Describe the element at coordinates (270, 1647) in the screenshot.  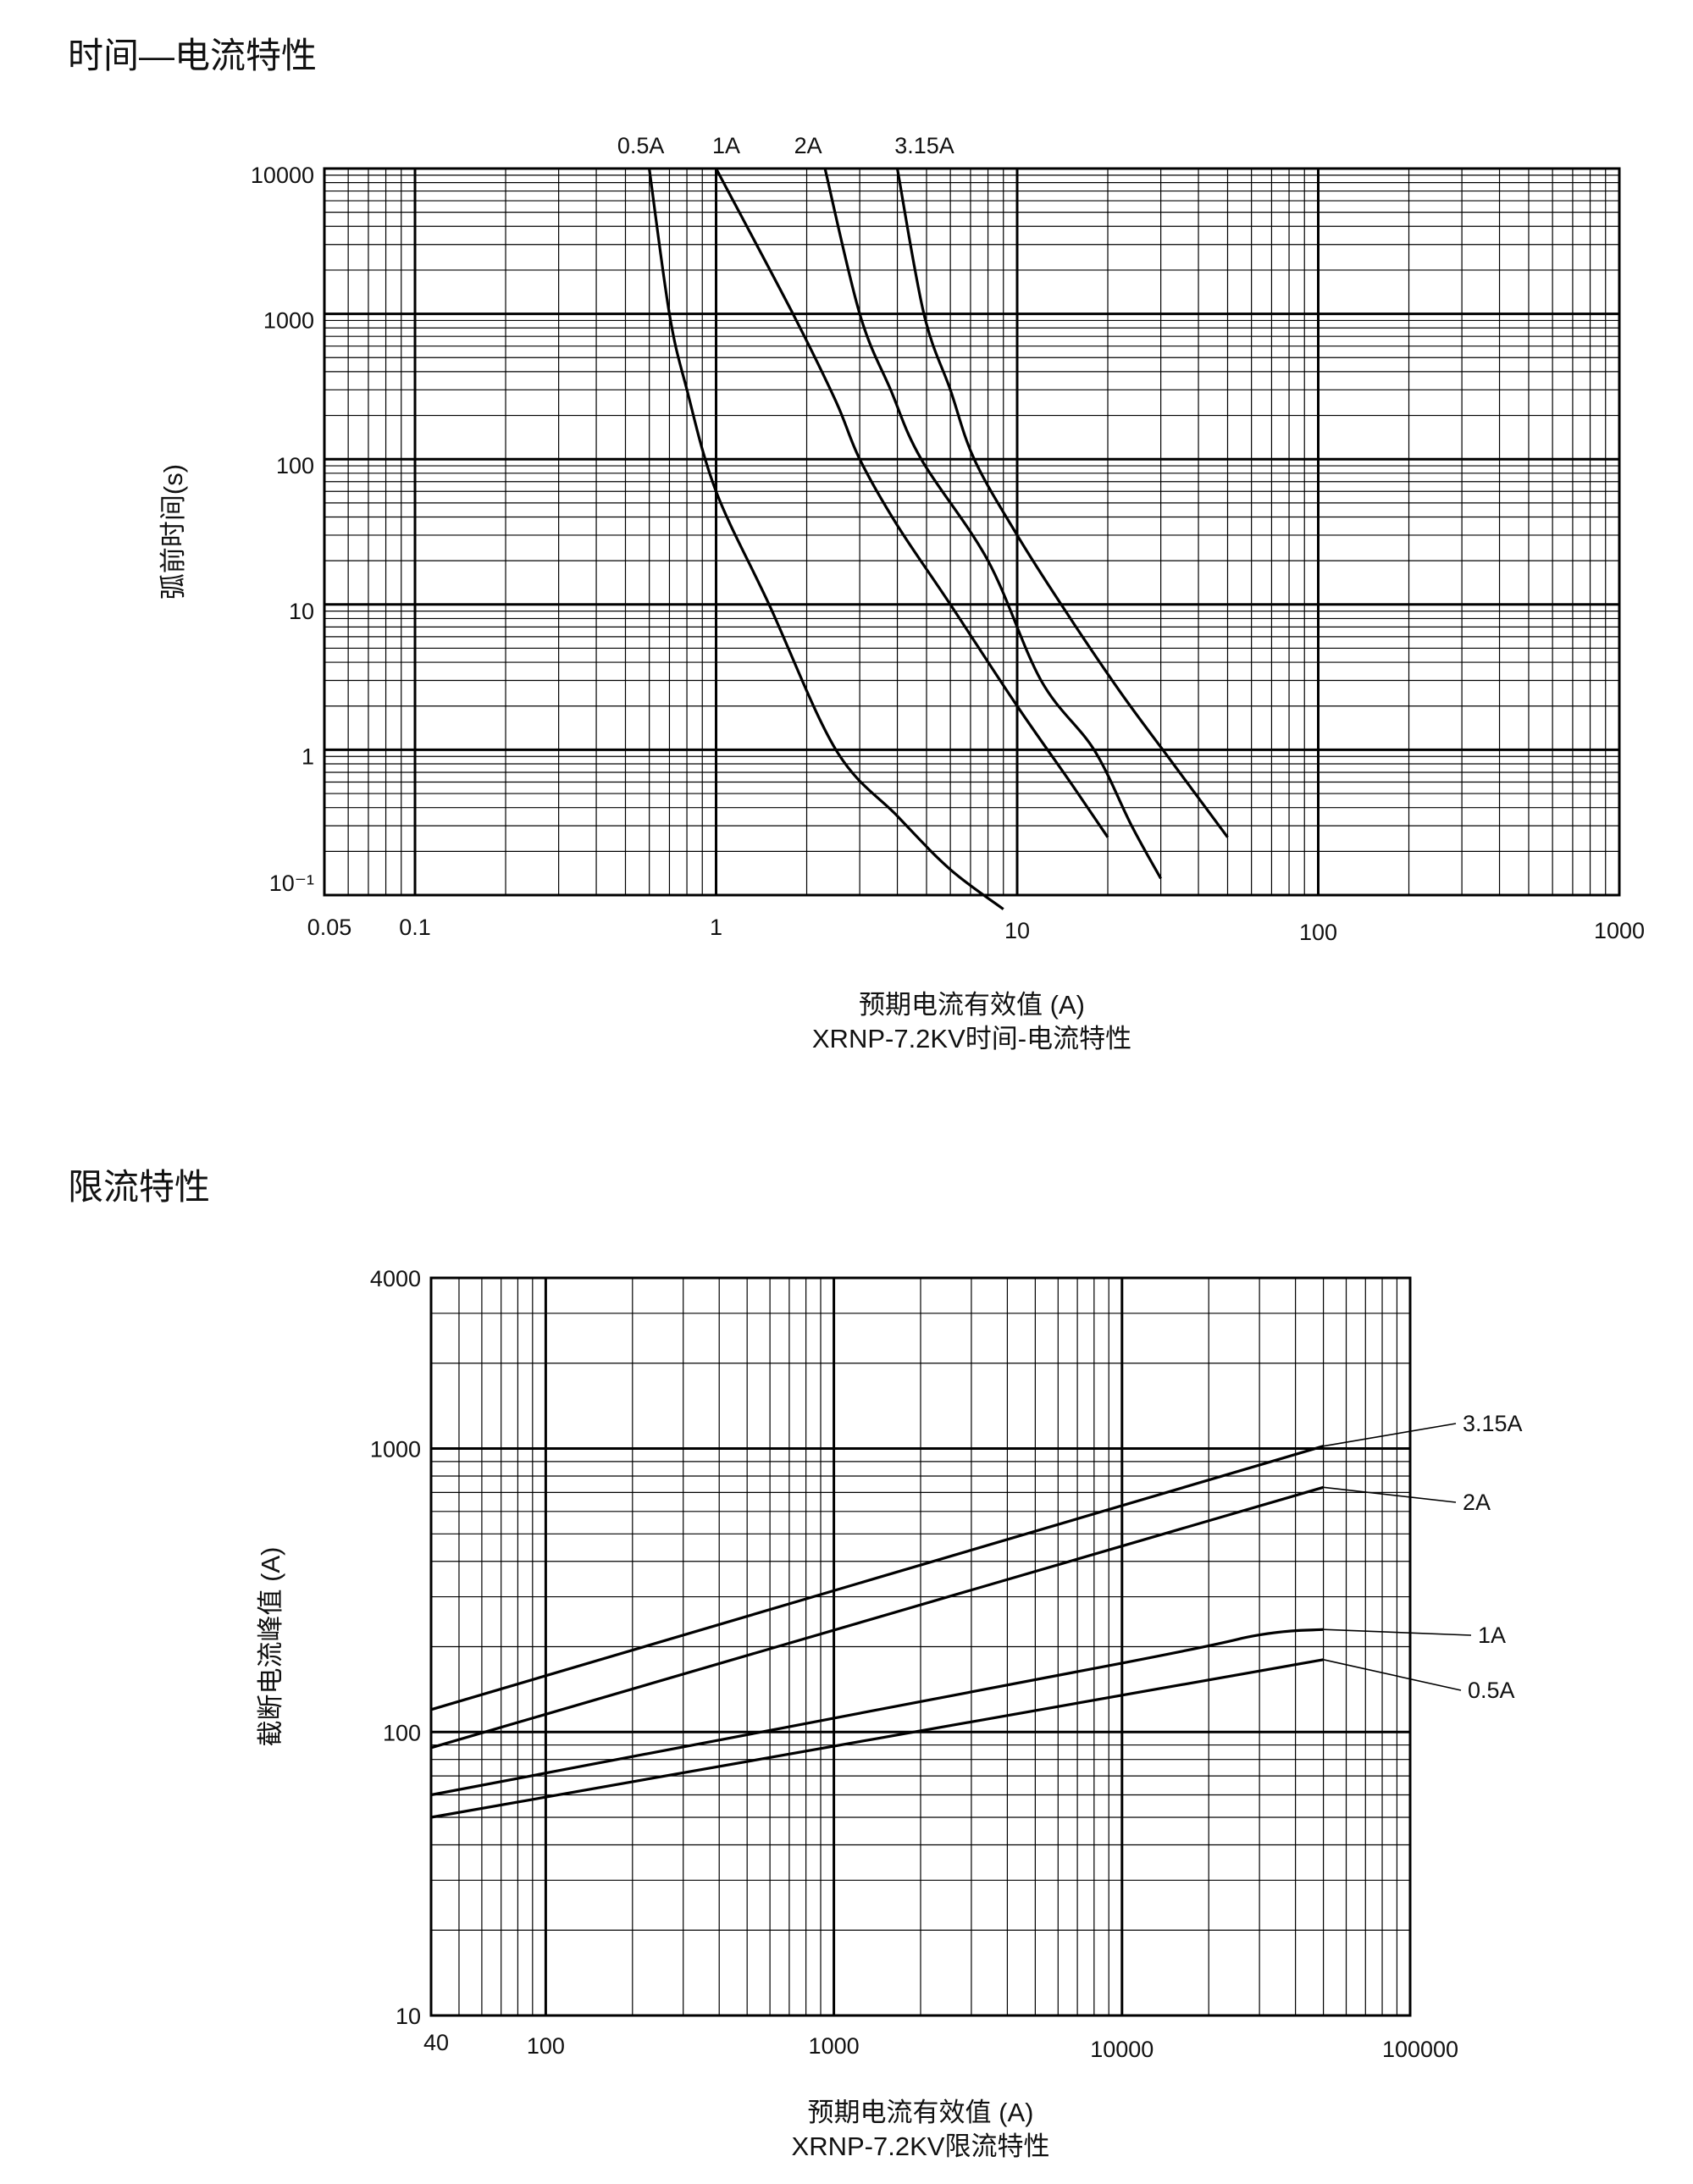
I see `y-axis-label: 截断电流峰值 (A)` at that location.